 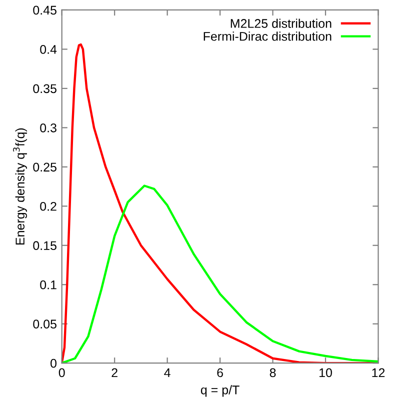 What do you see at coordinates (326, 373) in the screenshot?
I see `x-tick-label: 10` at bounding box center [326, 373].